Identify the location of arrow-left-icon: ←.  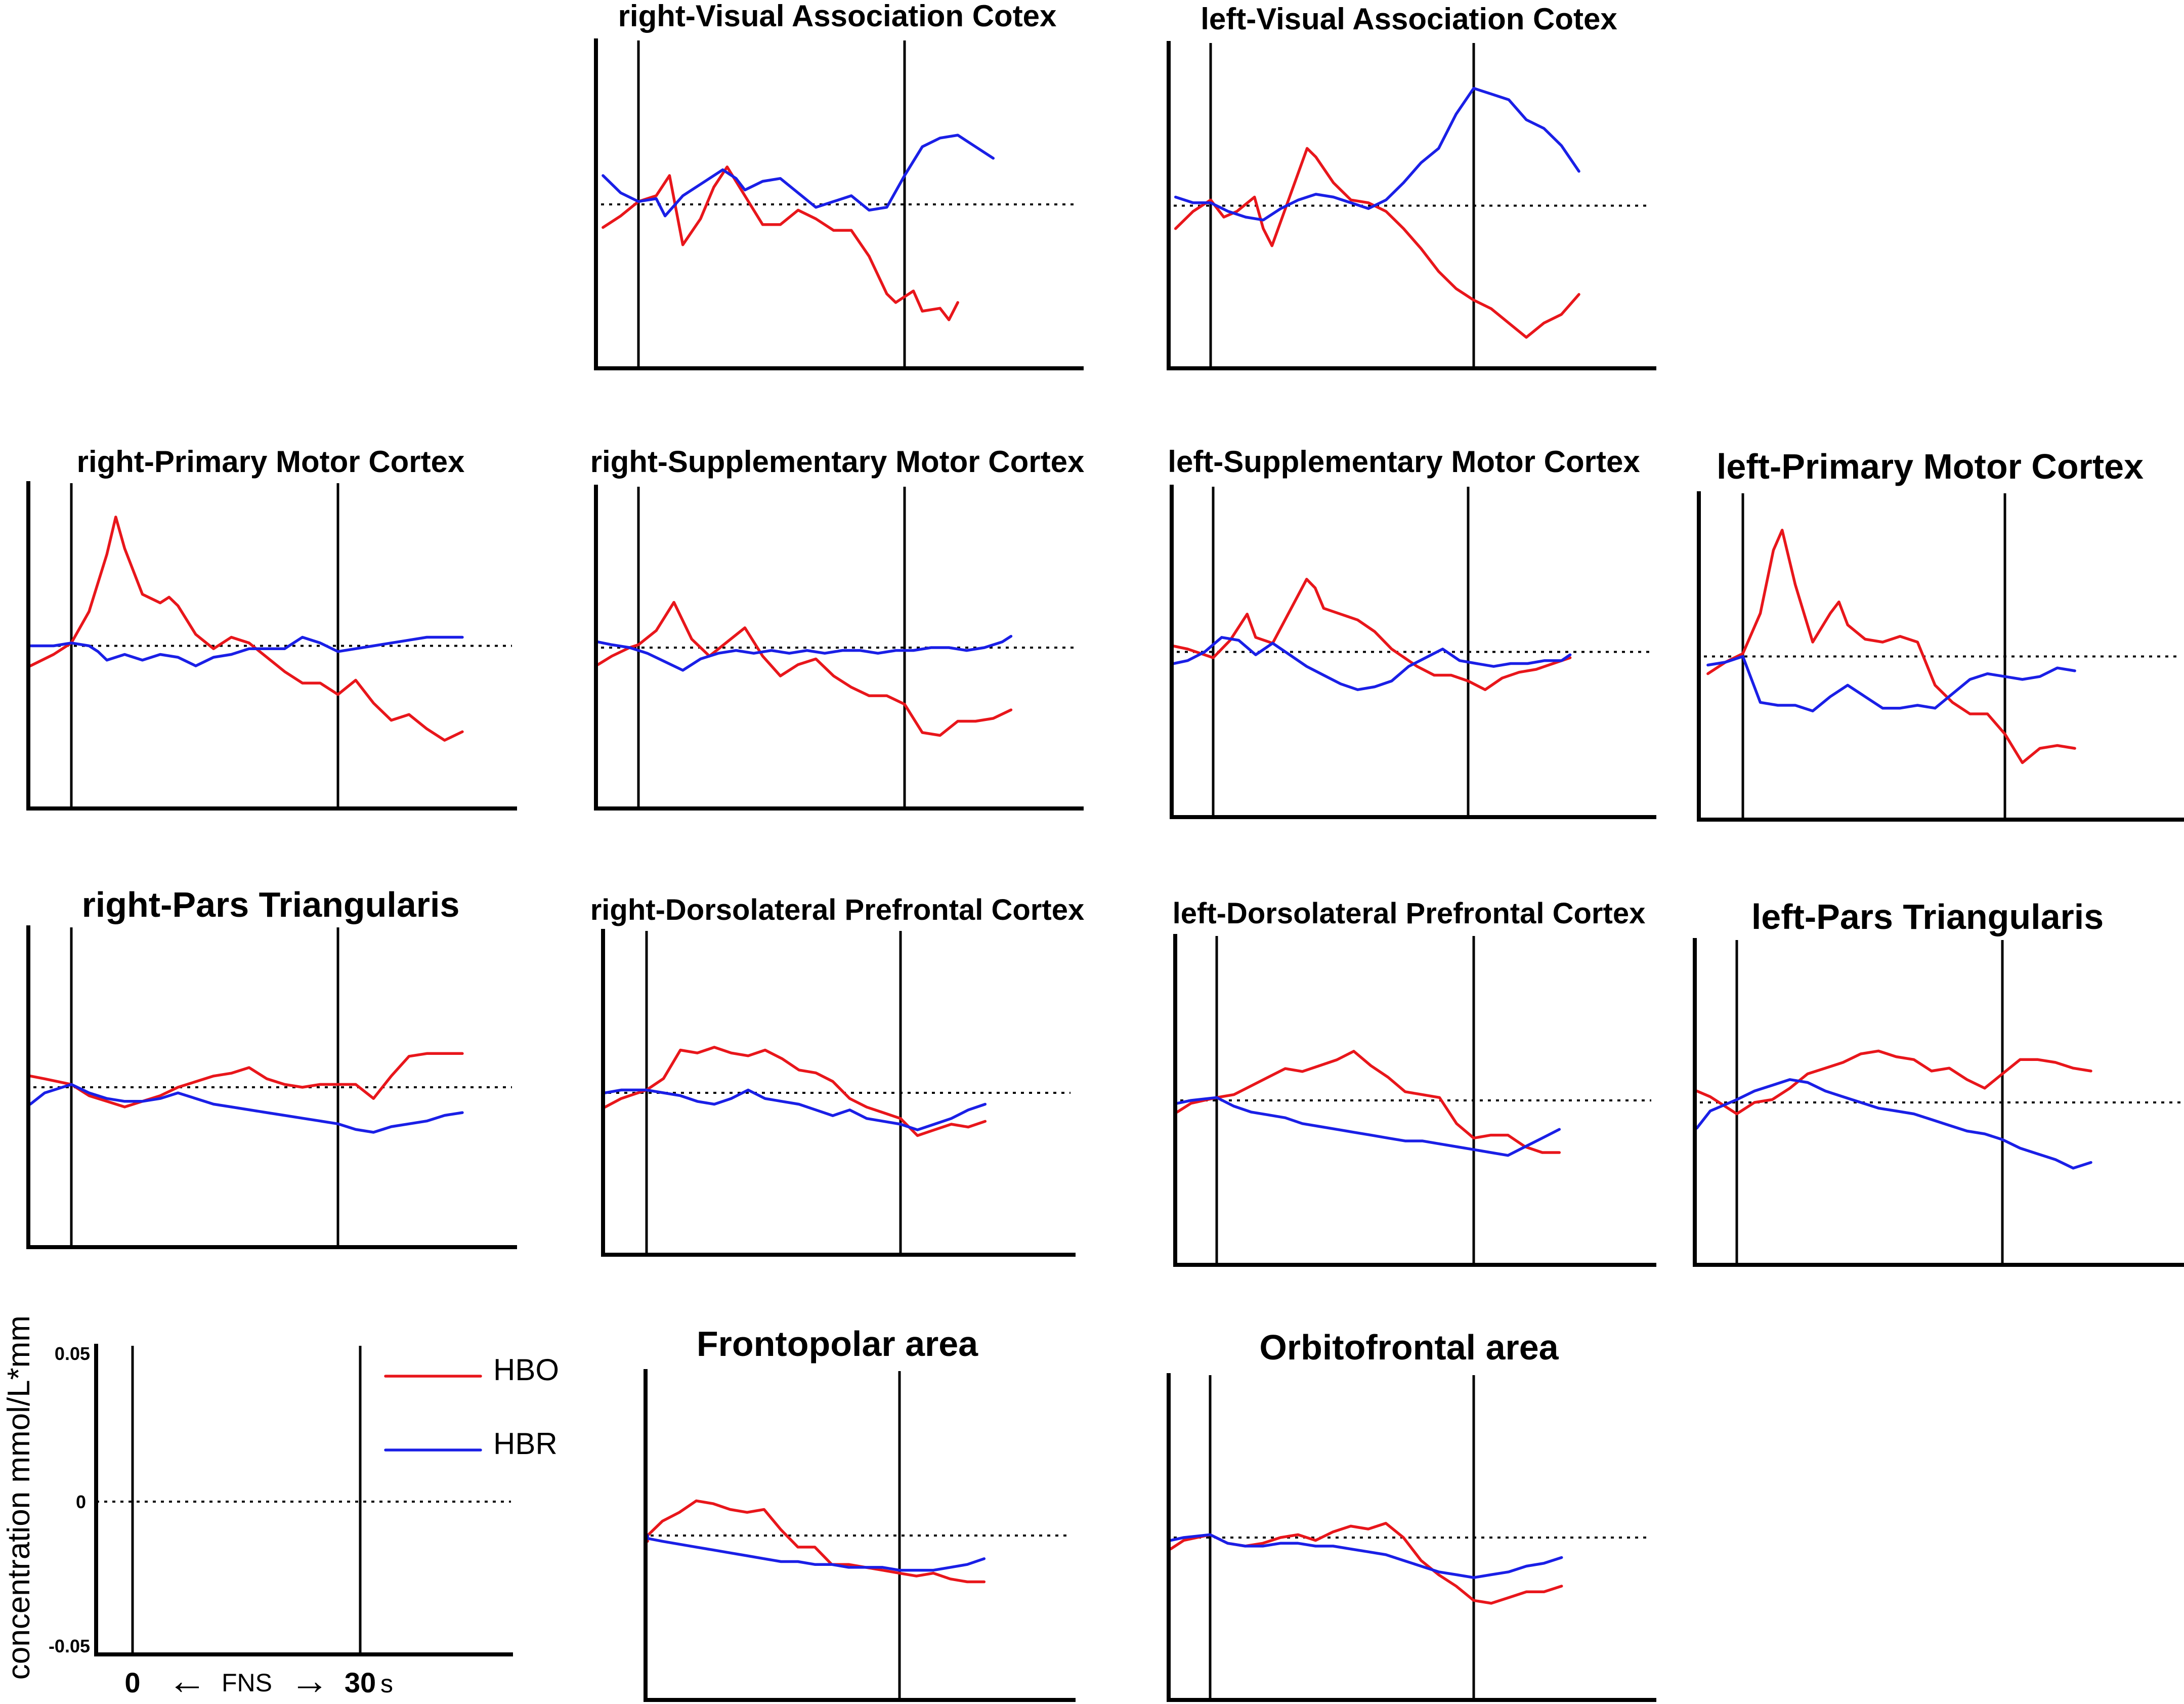
(187, 1680).